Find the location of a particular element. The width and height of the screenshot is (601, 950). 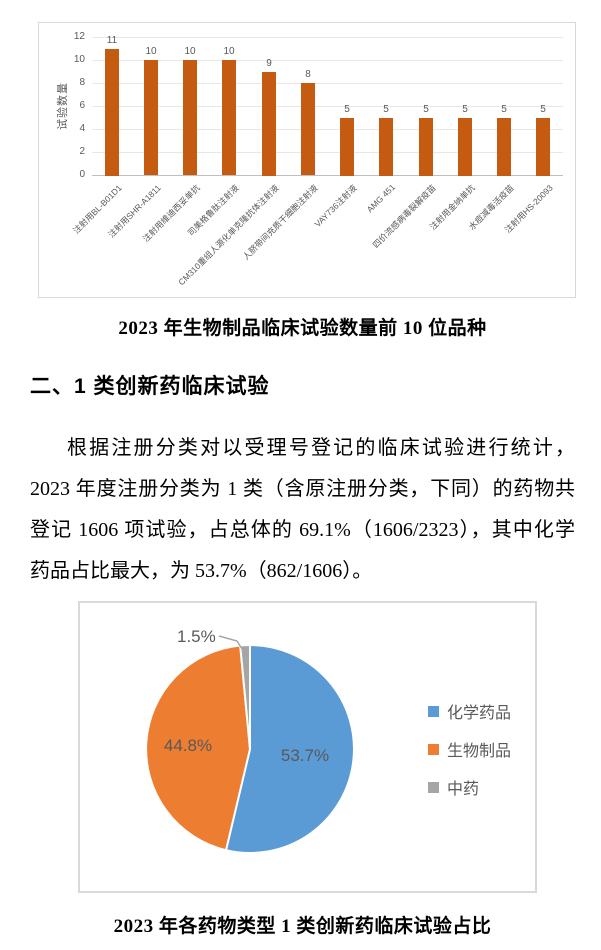

bar-value-label: 11 is located at coordinates (112, 40).